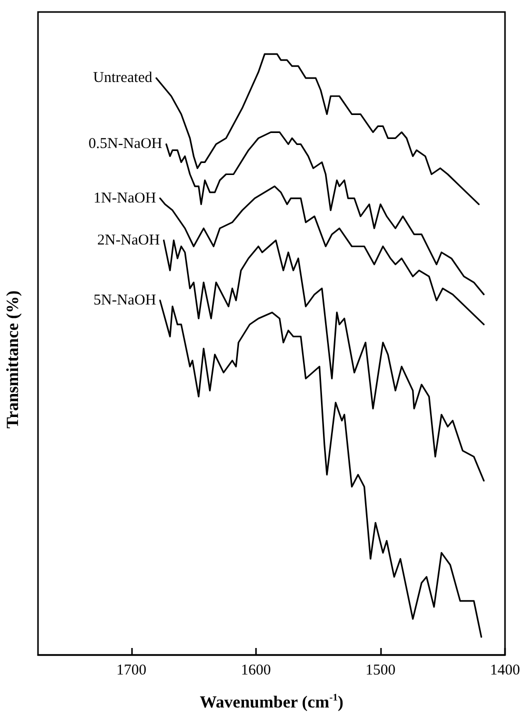 This screenshot has height=719, width=523. I want to click on x-tick-label: 1700, so click(131, 670).